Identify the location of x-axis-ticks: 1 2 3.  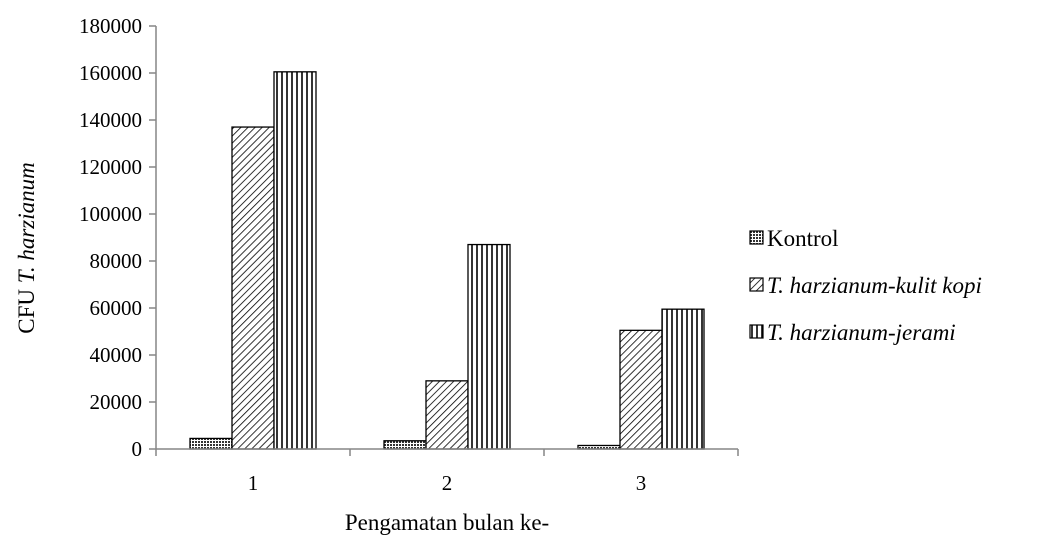
(447, 472).